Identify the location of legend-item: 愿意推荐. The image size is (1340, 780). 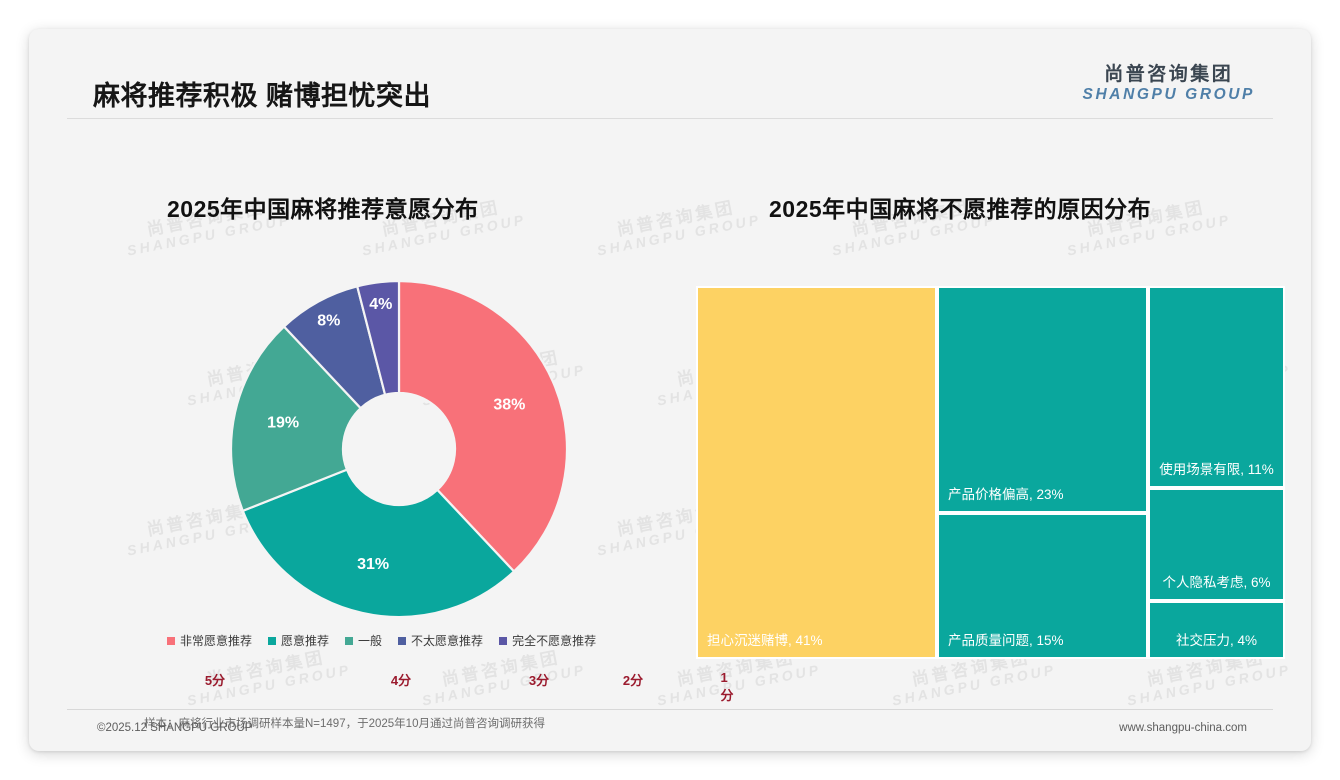
(298, 640).